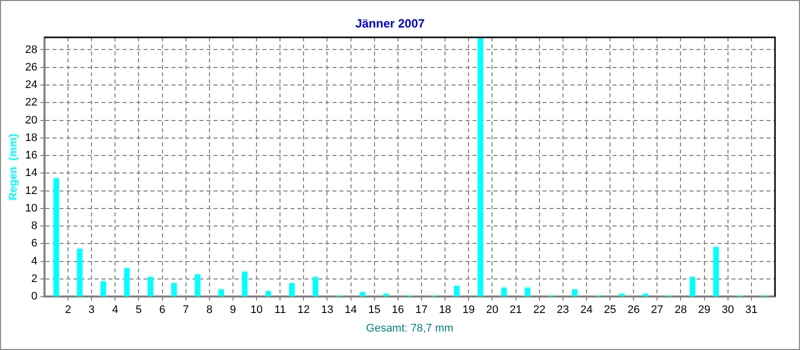 This screenshot has width=800, height=350. What do you see at coordinates (185, 310) in the screenshot?
I see `x-tick-label: 7` at bounding box center [185, 310].